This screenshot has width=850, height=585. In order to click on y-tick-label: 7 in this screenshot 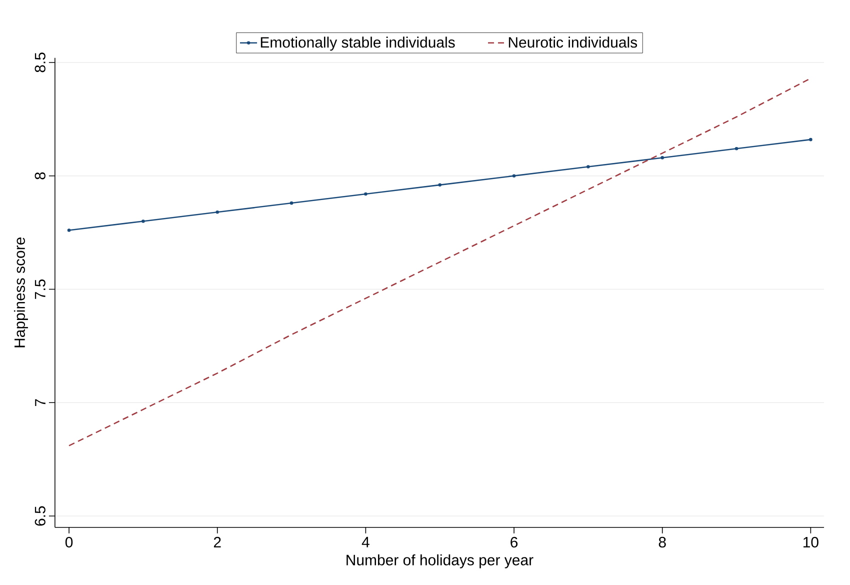, I will do `click(40, 402)`.